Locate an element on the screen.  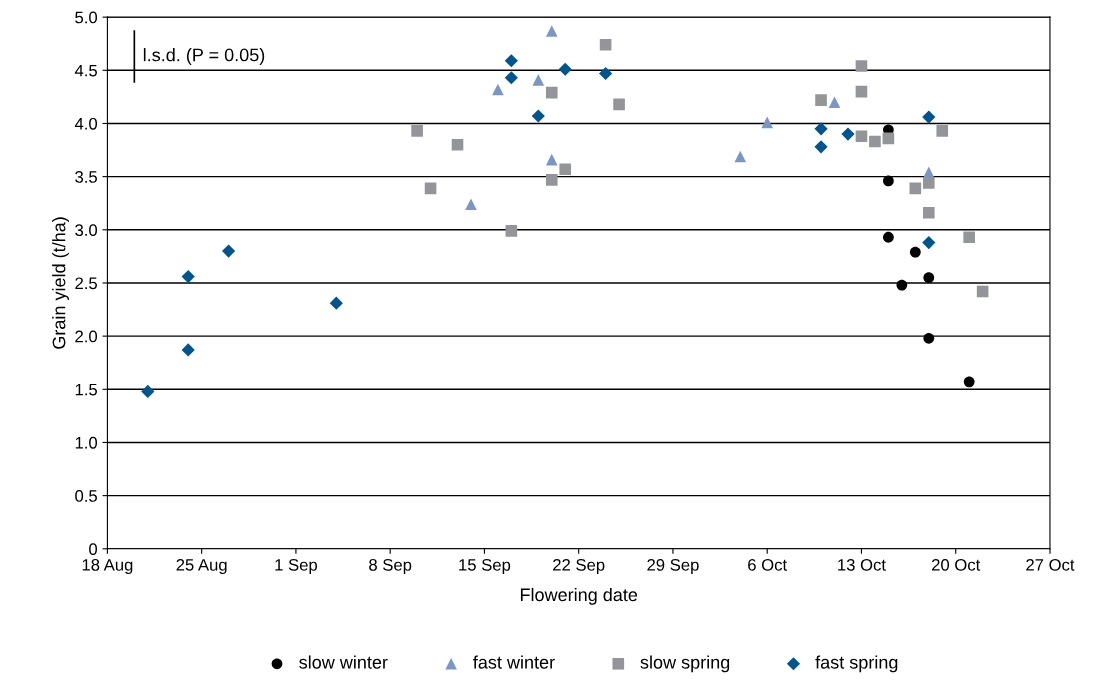
x-tick-label: 20 Oct is located at coordinates (956, 564).